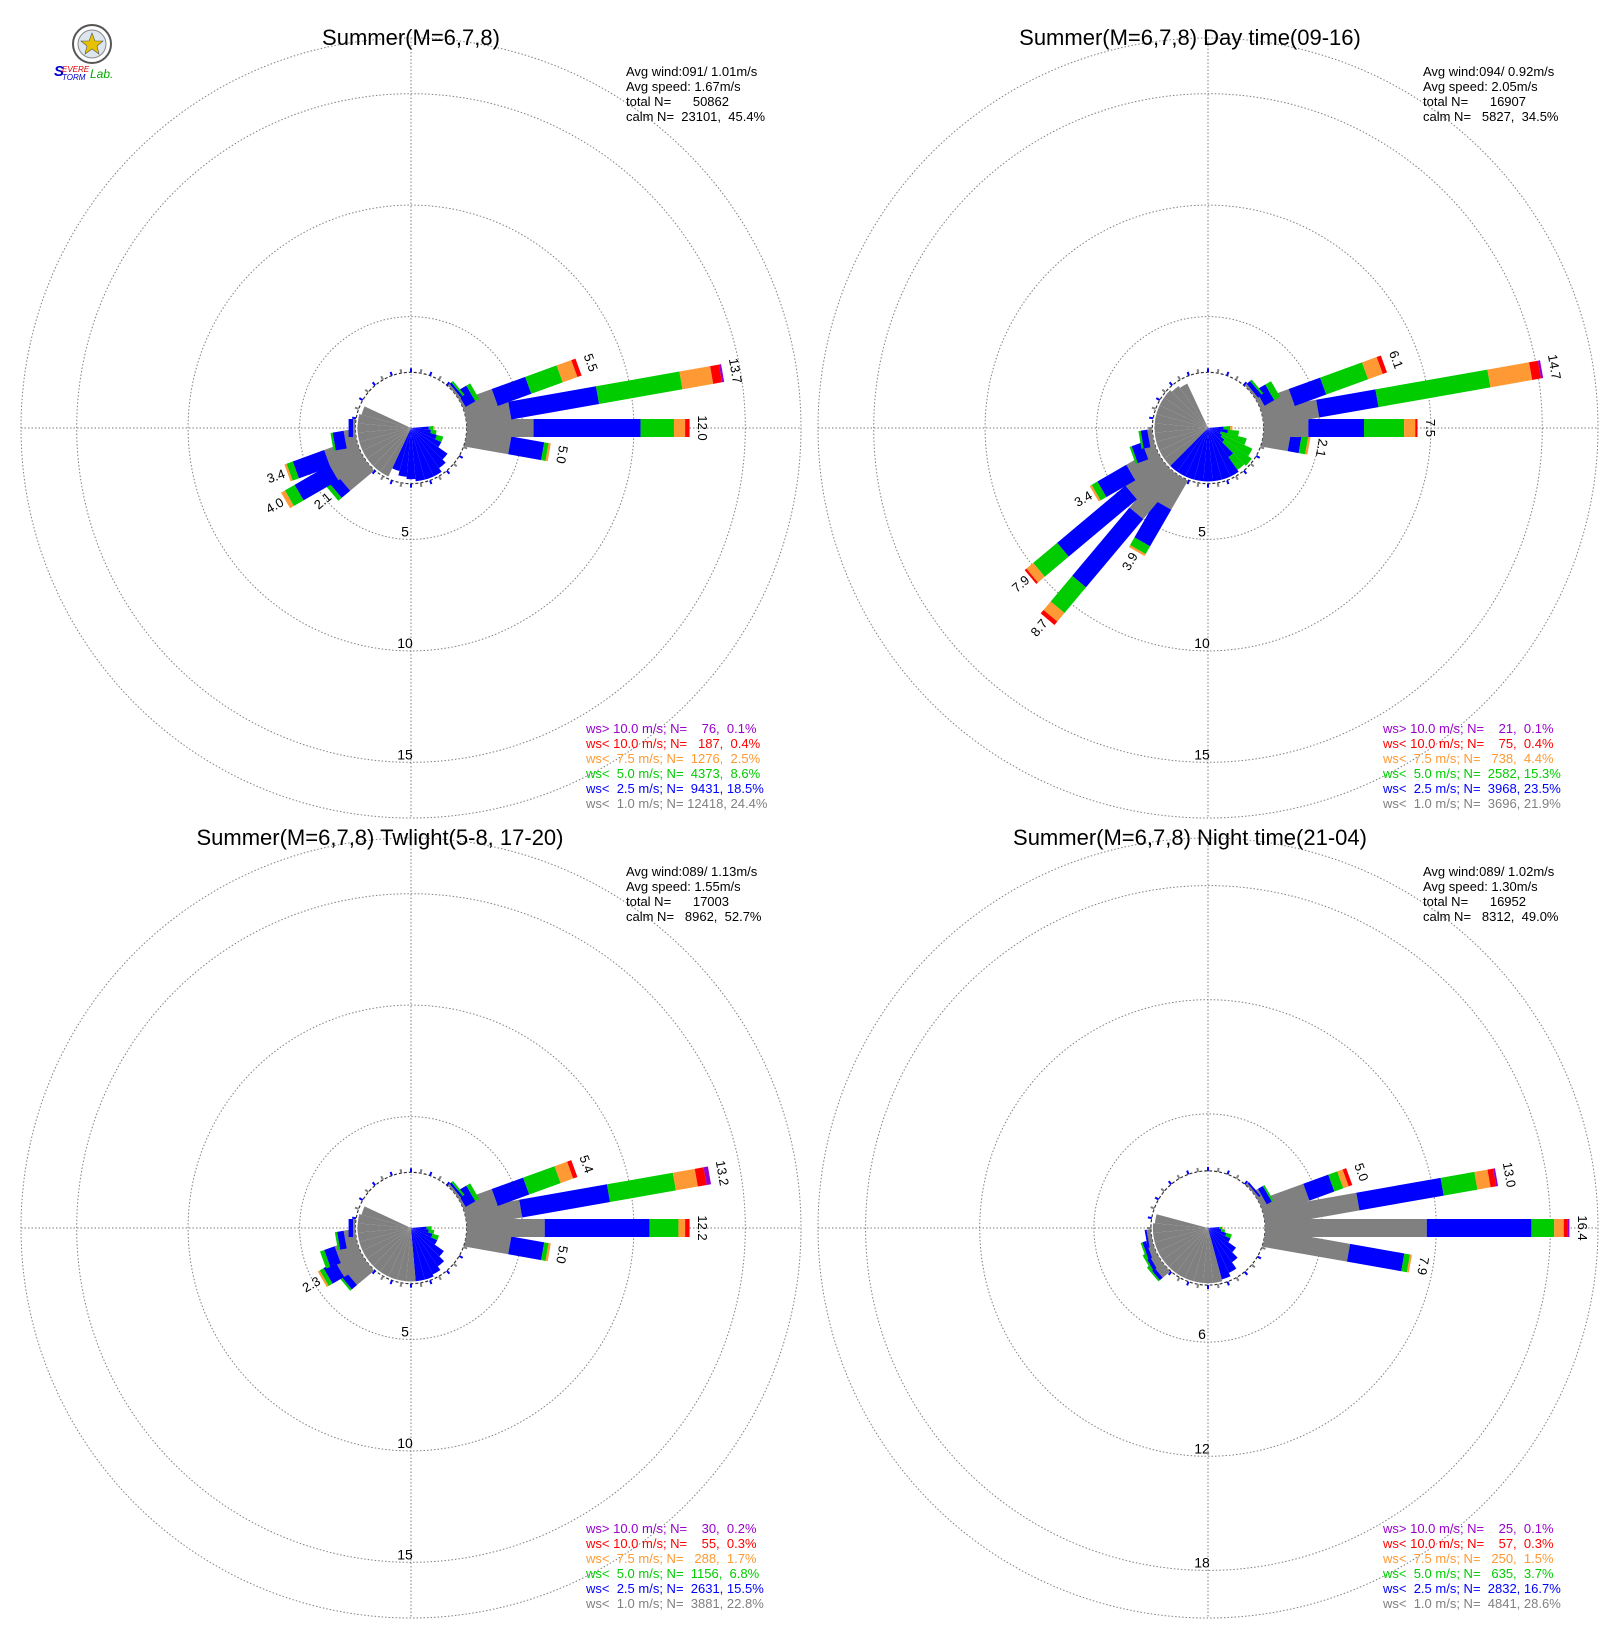 Image resolution: width=1620 pixels, height=1640 pixels. What do you see at coordinates (276, 476) in the screenshot?
I see `sector-percent-label: 3.4` at bounding box center [276, 476].